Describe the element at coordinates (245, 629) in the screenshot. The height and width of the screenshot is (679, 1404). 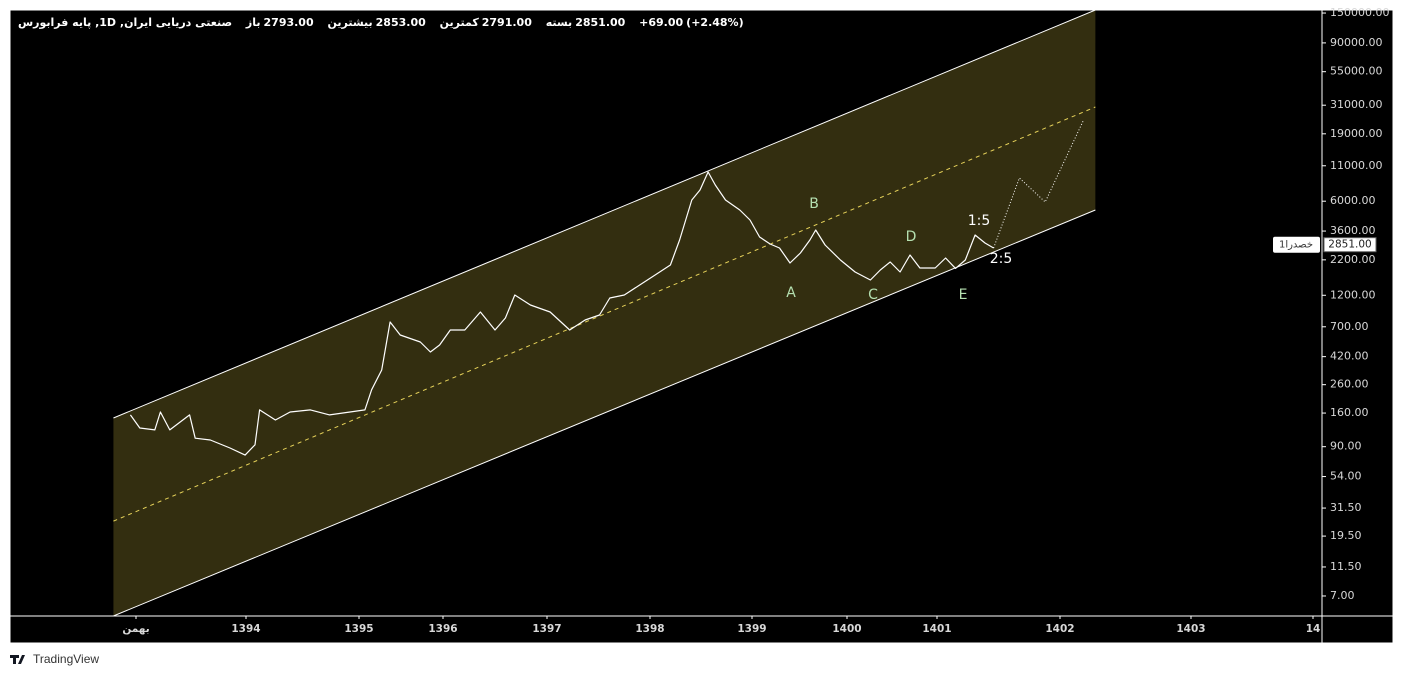
I see `x-tick-label: 1394` at that location.